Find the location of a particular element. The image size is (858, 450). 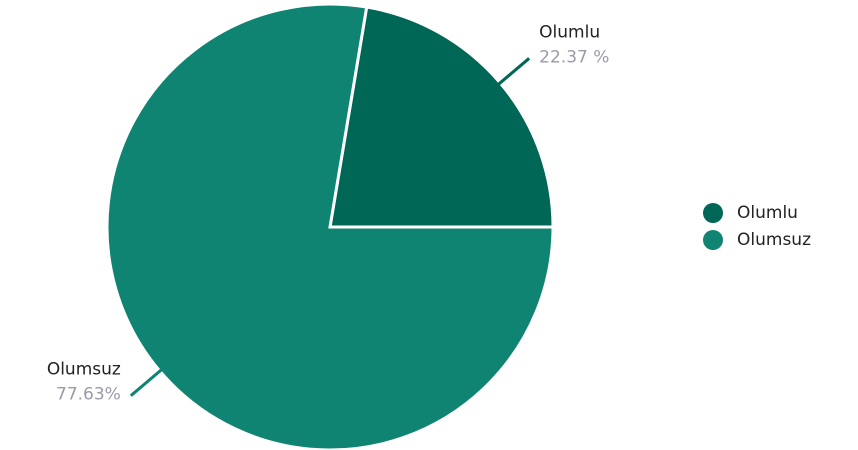

slice-label: Olumsuz is located at coordinates (84, 370).